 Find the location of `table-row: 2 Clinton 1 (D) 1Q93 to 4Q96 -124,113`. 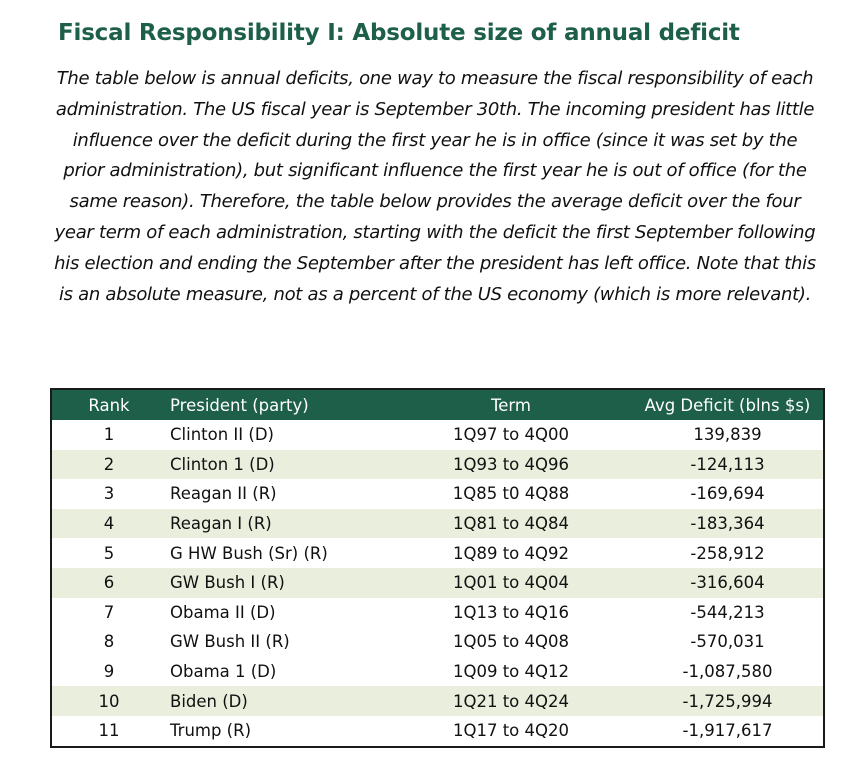

table-row: 2 Clinton 1 (D) 1Q93 to 4Q96 -124,113 is located at coordinates (437, 464).